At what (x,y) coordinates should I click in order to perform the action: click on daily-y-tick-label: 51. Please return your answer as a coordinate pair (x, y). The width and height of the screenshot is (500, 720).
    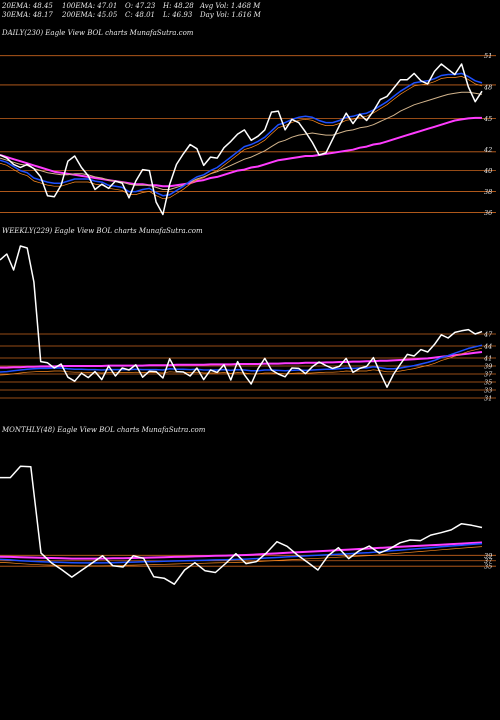
    Looking at the image, I should click on (488, 56).